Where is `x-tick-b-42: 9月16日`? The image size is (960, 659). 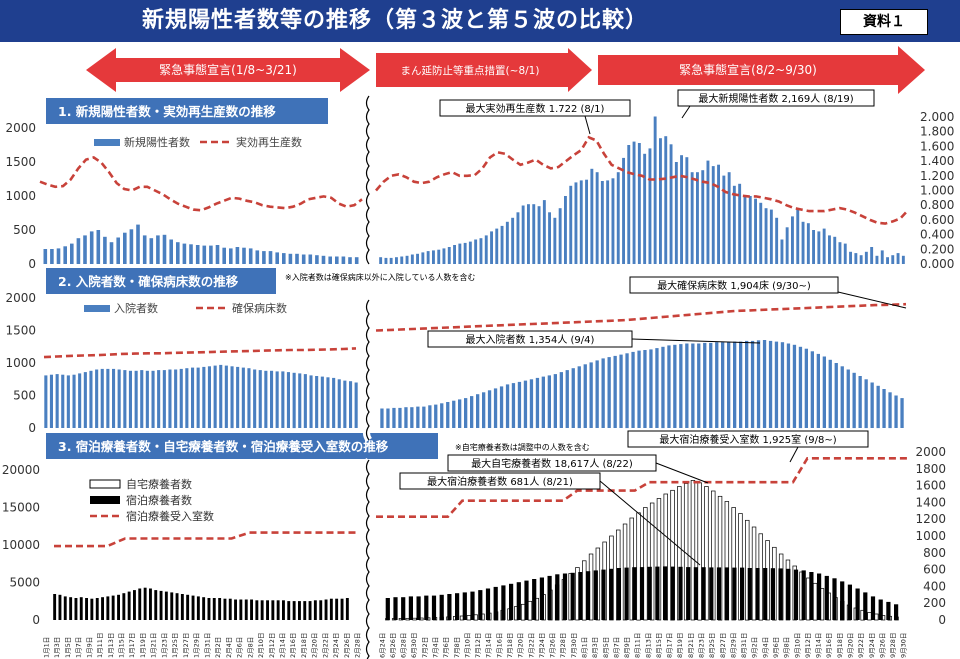
x-tick-b-42: 9月16日 is located at coordinates (829, 645).